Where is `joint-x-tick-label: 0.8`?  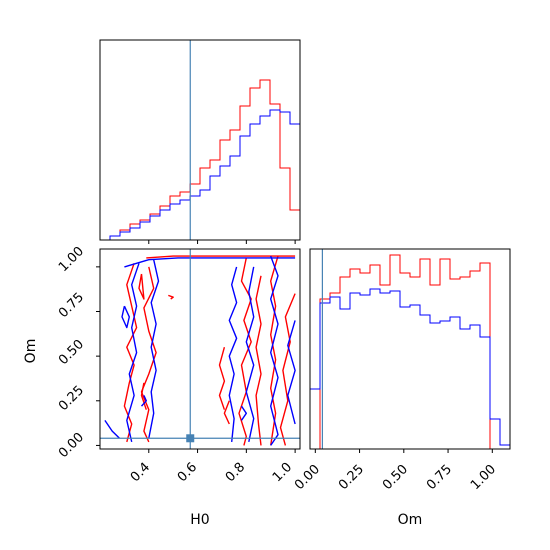 joint-x-tick-label: 0.8 is located at coordinates (235, 472).